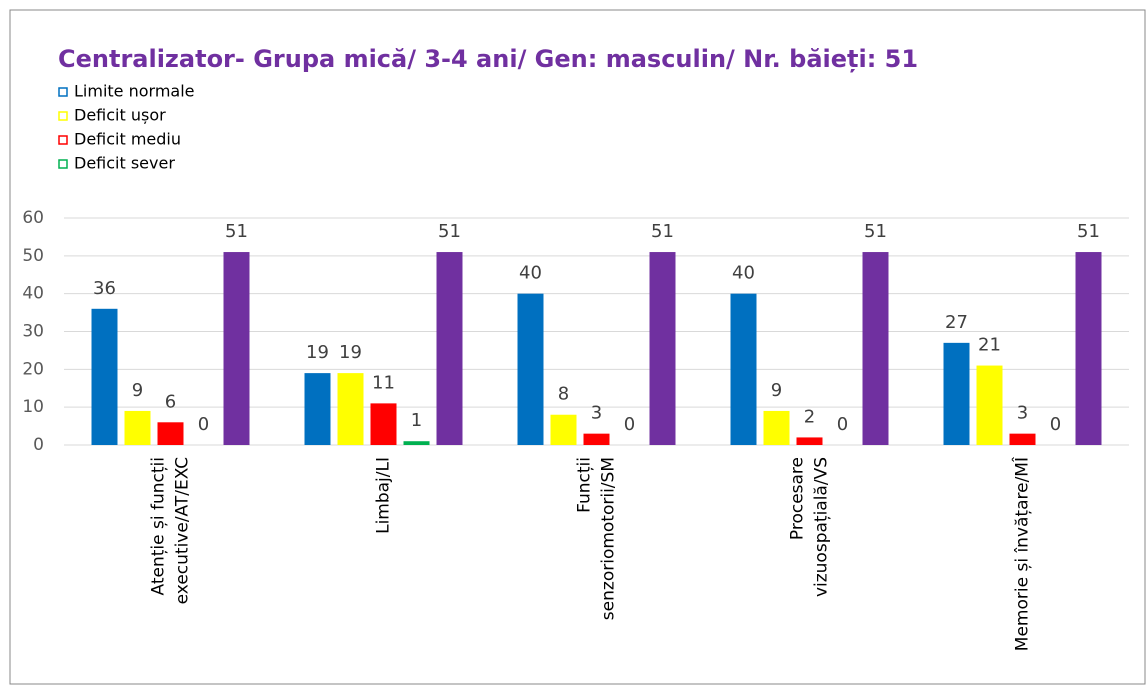 The image size is (1146, 685). Describe the element at coordinates (159, 526) in the screenshot. I see `x-tick-label: Atenție și funcții` at that location.